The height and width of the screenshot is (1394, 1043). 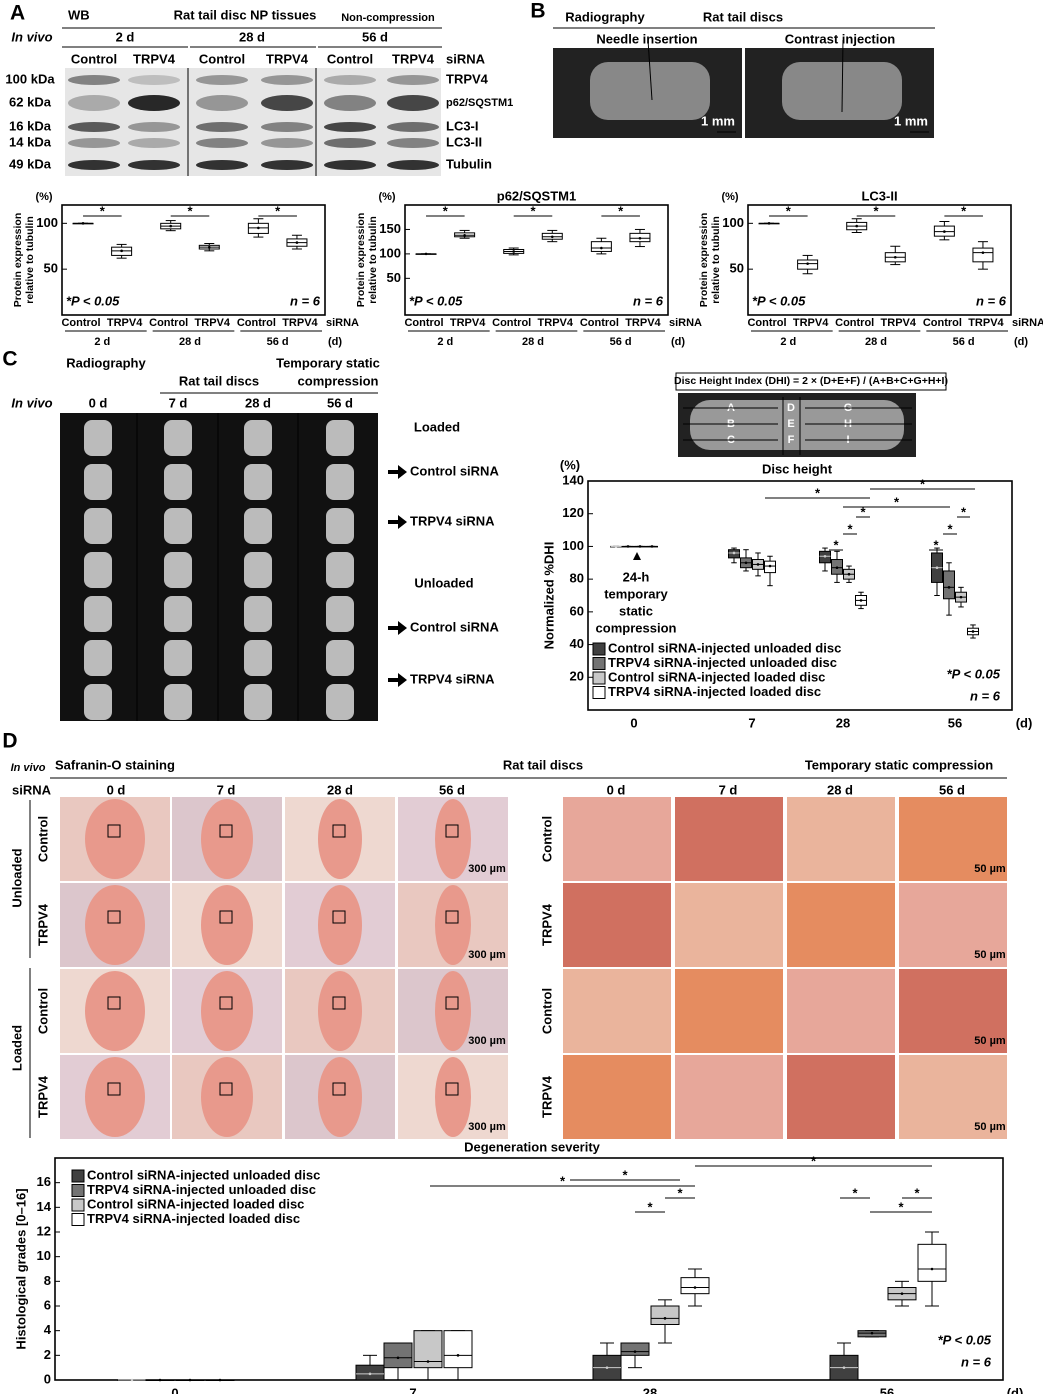 I want to click on y-tick-label: 16, so click(x=44, y=1181).